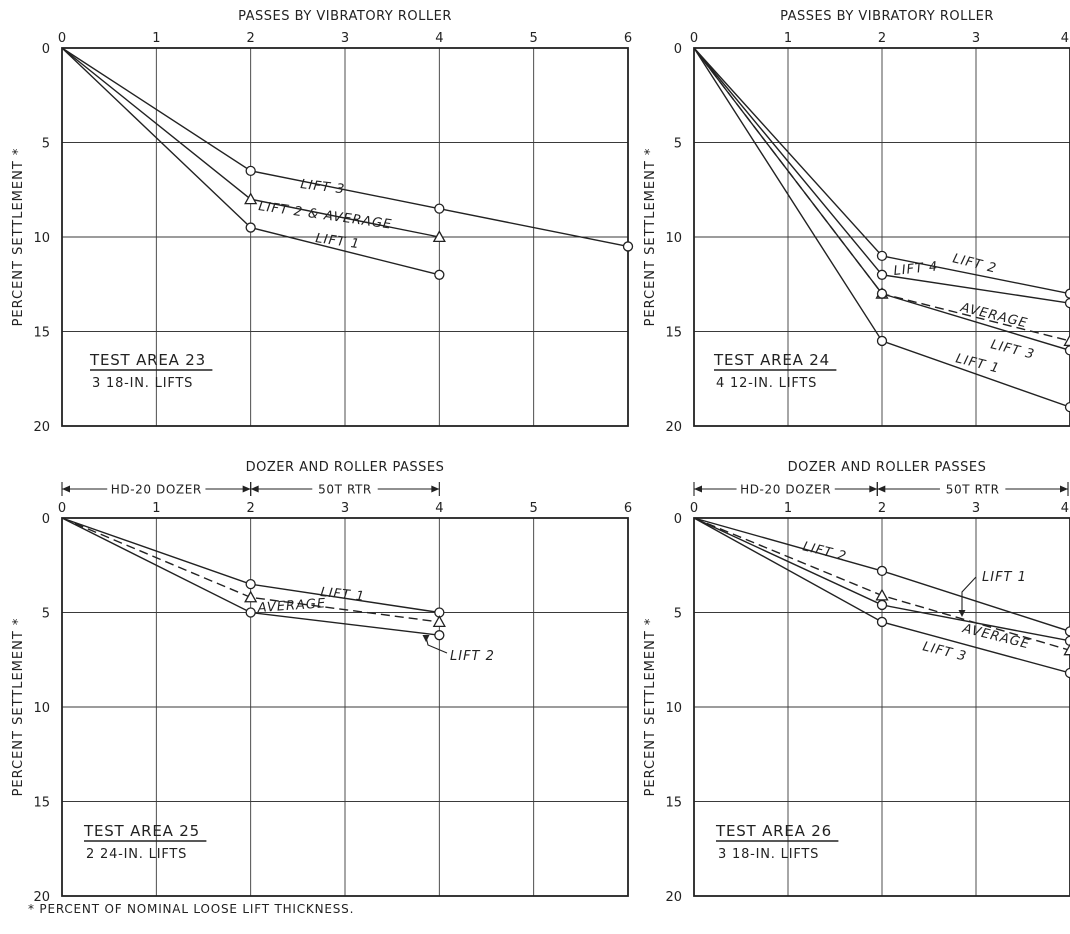  I want to click on series-average: AVERAGE, so click(253, 572).